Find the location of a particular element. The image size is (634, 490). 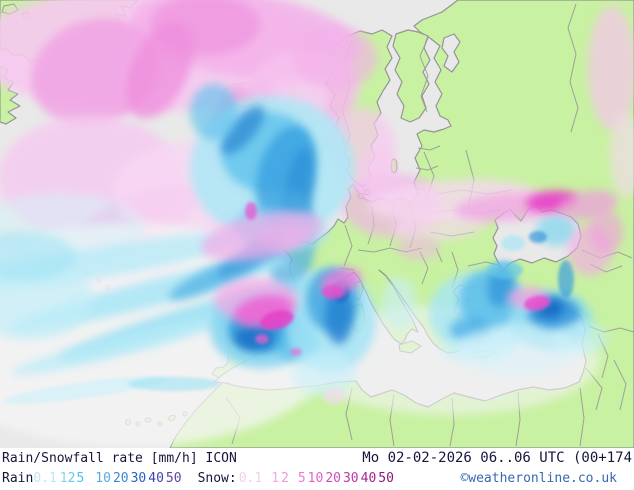

rain-legend-value-2: 2 is located at coordinates (71, 478).